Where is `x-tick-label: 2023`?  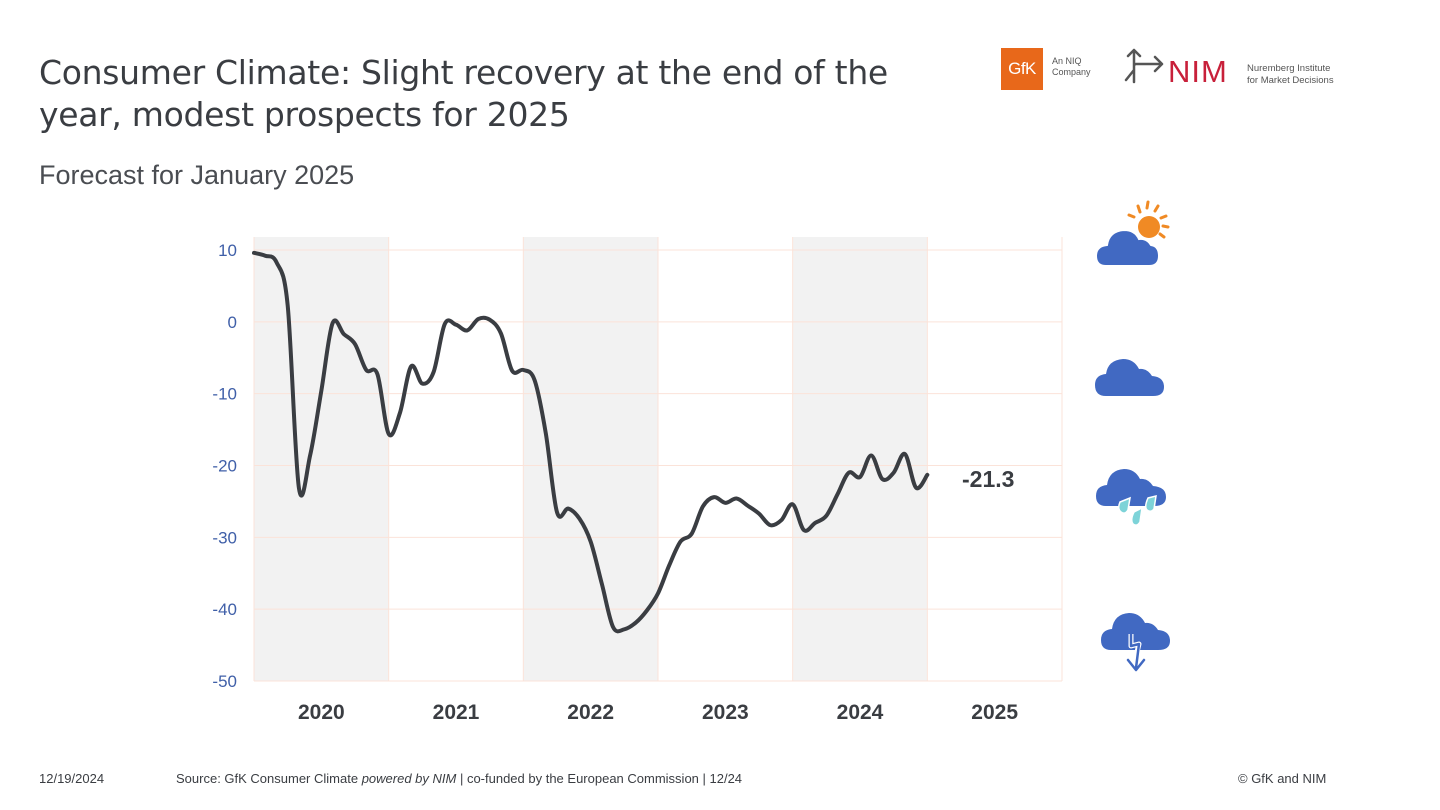 x-tick-label: 2023 is located at coordinates (725, 712).